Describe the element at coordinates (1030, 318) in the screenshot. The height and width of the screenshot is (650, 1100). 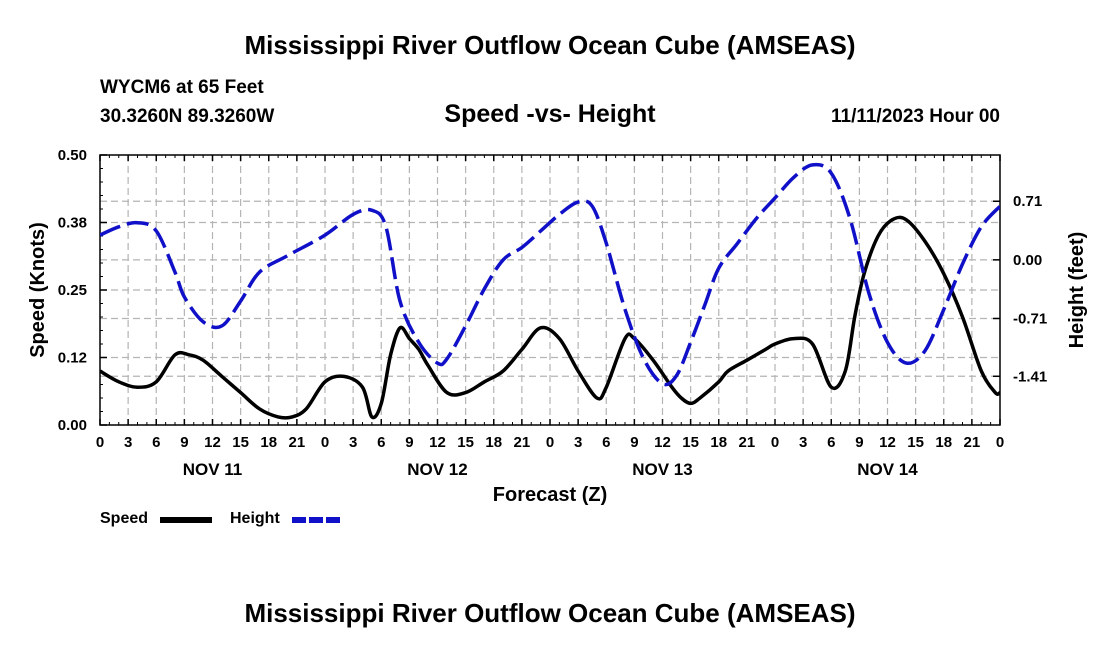
I see `y2-tick-label: -0.71` at that location.